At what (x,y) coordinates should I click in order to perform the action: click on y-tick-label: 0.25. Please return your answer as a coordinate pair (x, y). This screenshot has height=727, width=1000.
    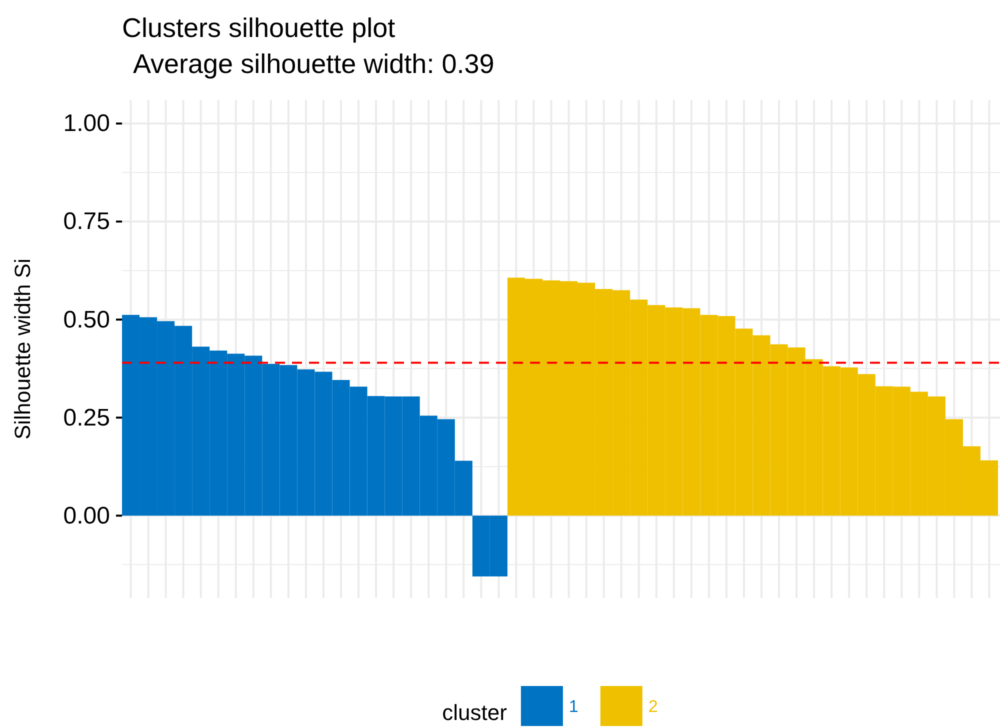
    Looking at the image, I should click on (86, 418).